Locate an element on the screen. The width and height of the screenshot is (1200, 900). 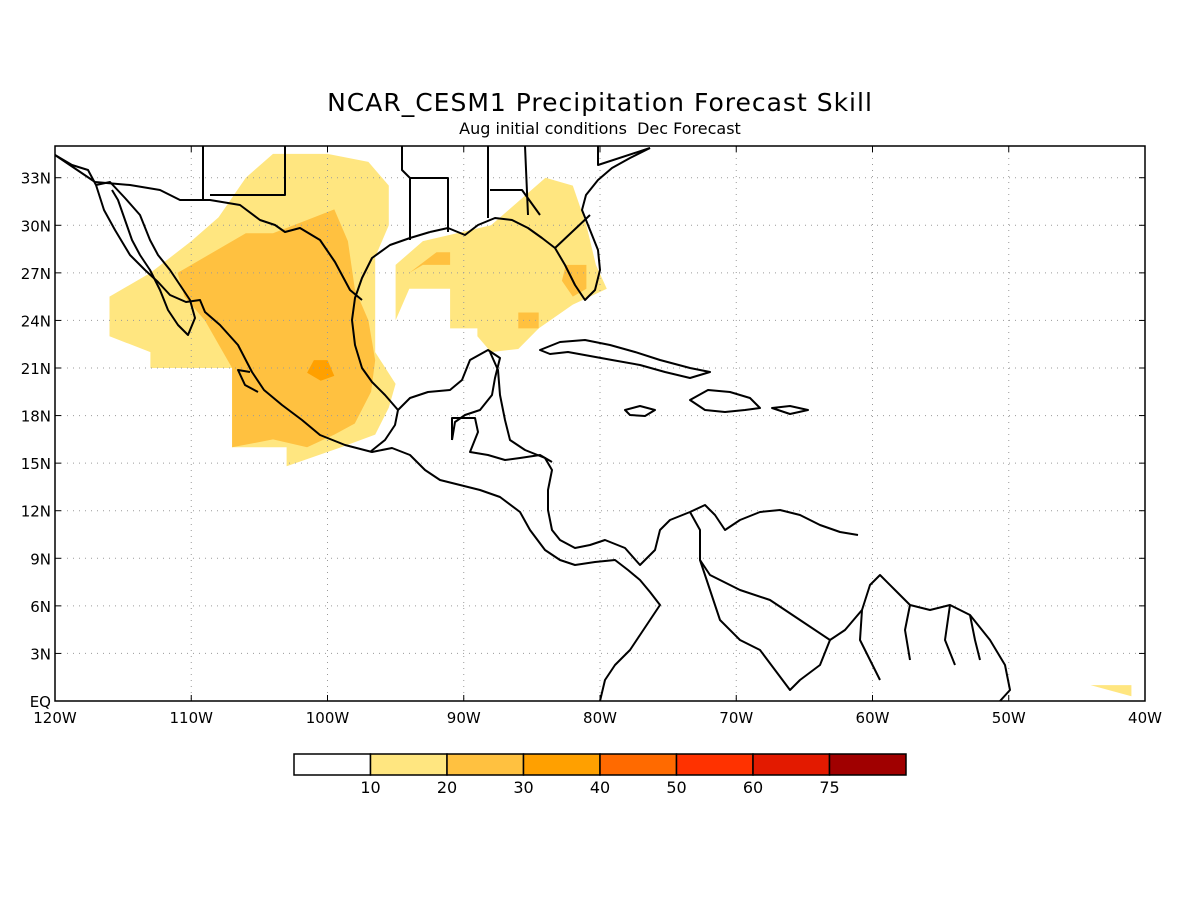
yucatan-interior is located at coordinates (502, 440).